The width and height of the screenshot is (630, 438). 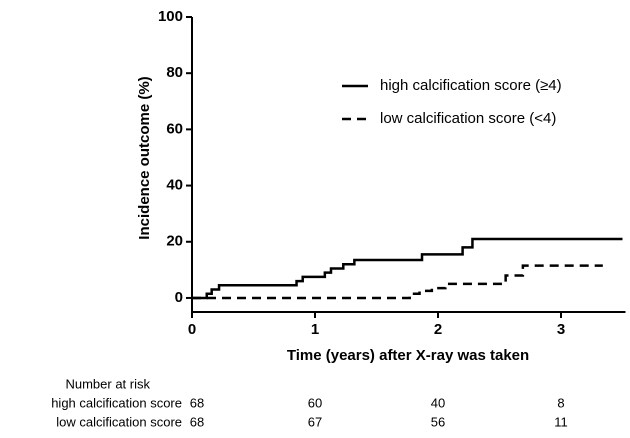 What do you see at coordinates (468, 118) in the screenshot?
I see `legend-label: low calcification score (<4)` at bounding box center [468, 118].